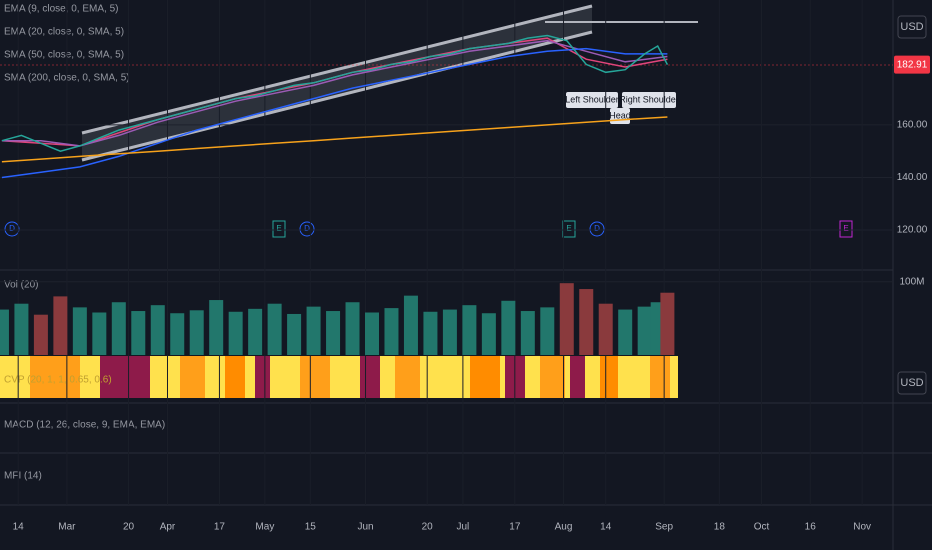 The image size is (932, 550). I want to click on band-label: CVP (20, 1, 1, 0.65, 0.6), so click(58, 380).